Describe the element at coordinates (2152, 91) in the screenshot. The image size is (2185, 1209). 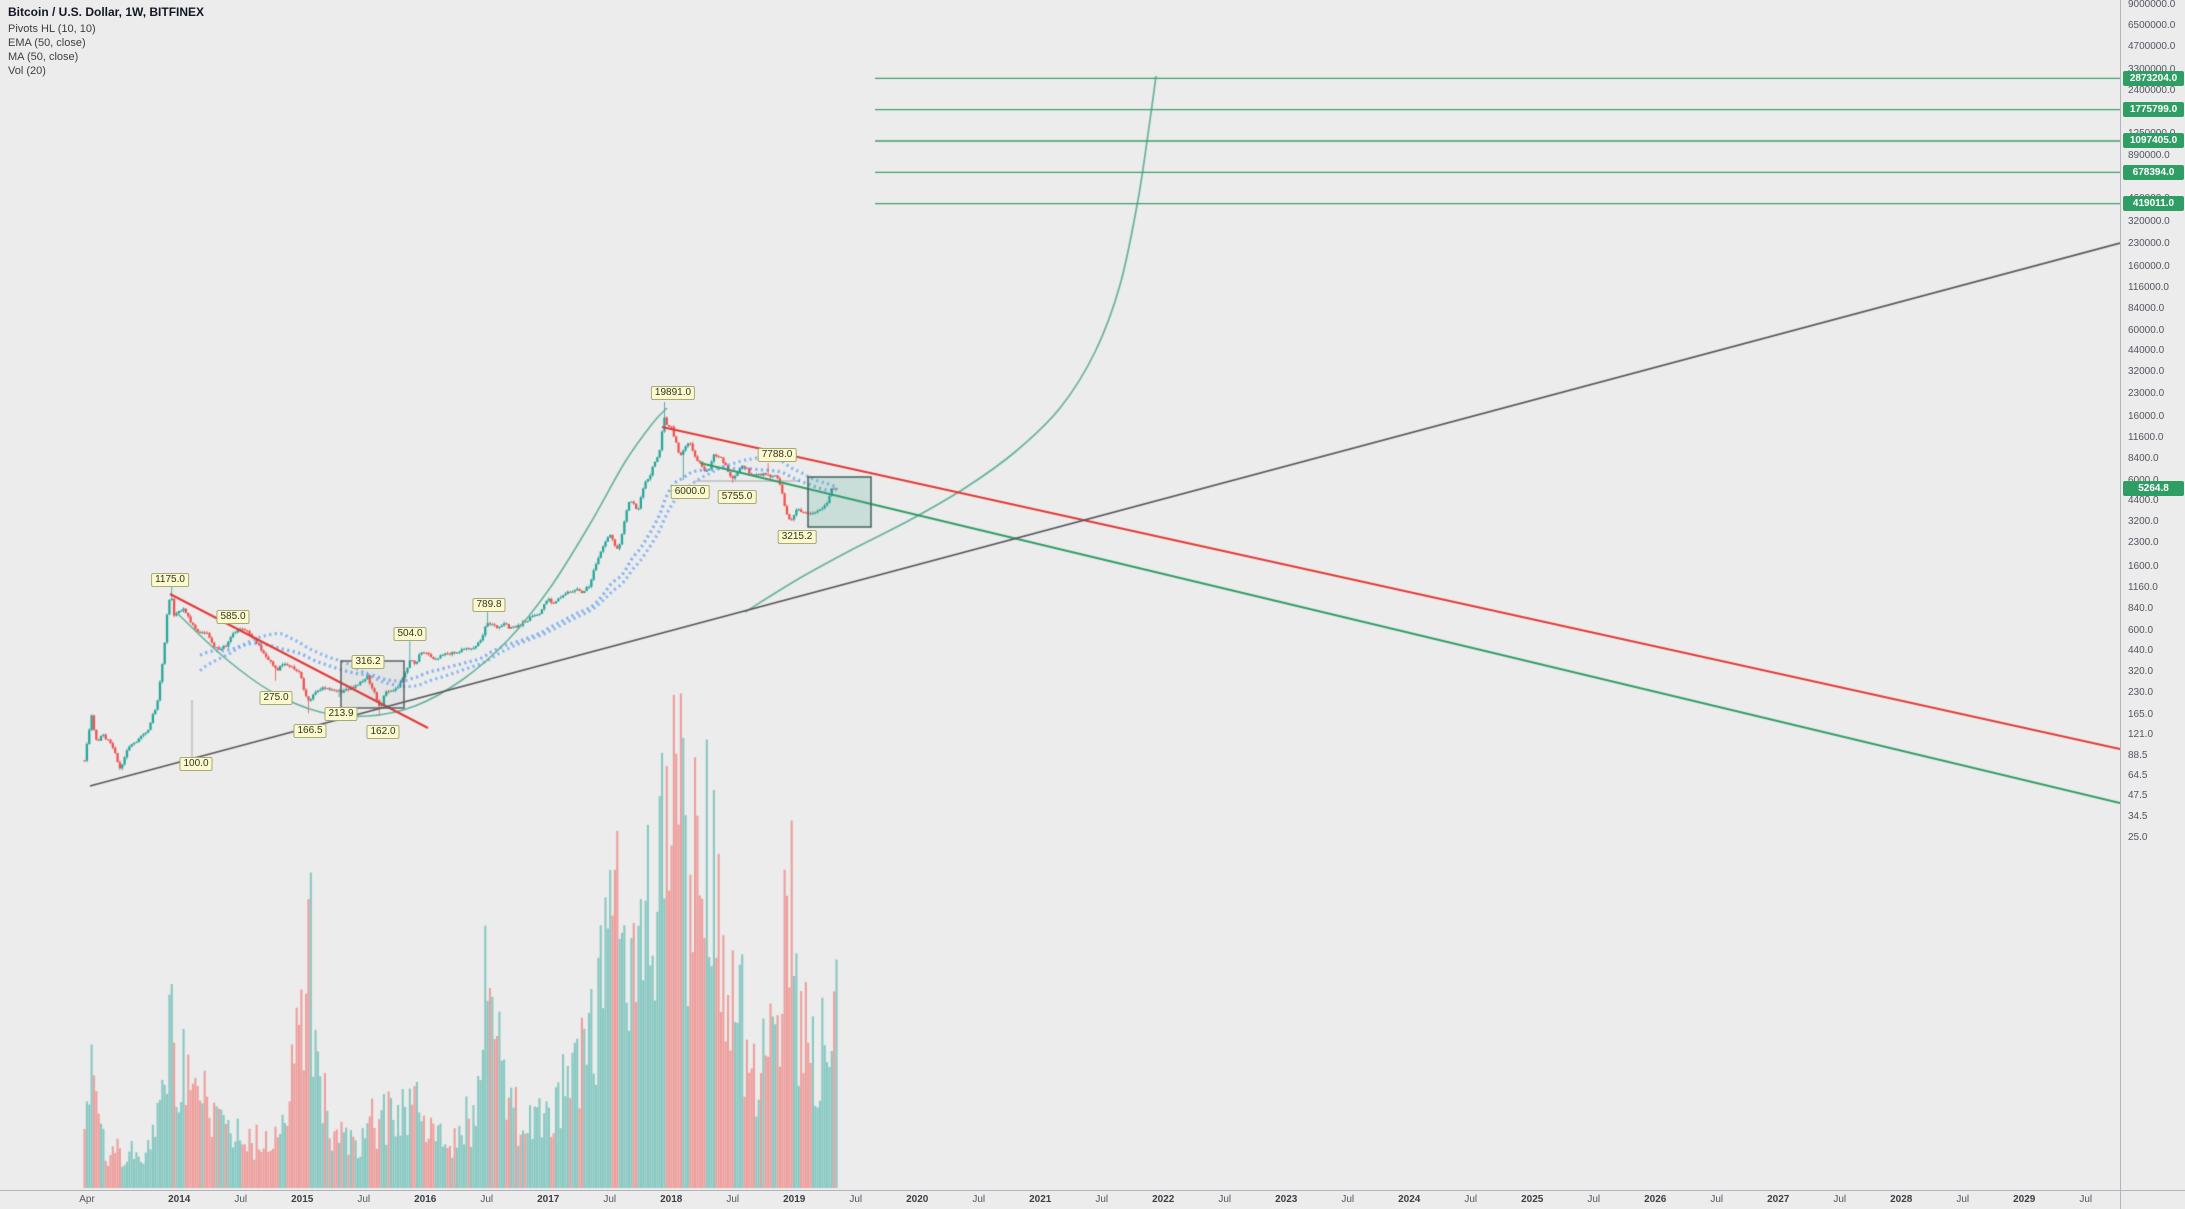
I see `price-axis-tick: 2400000.0` at that location.